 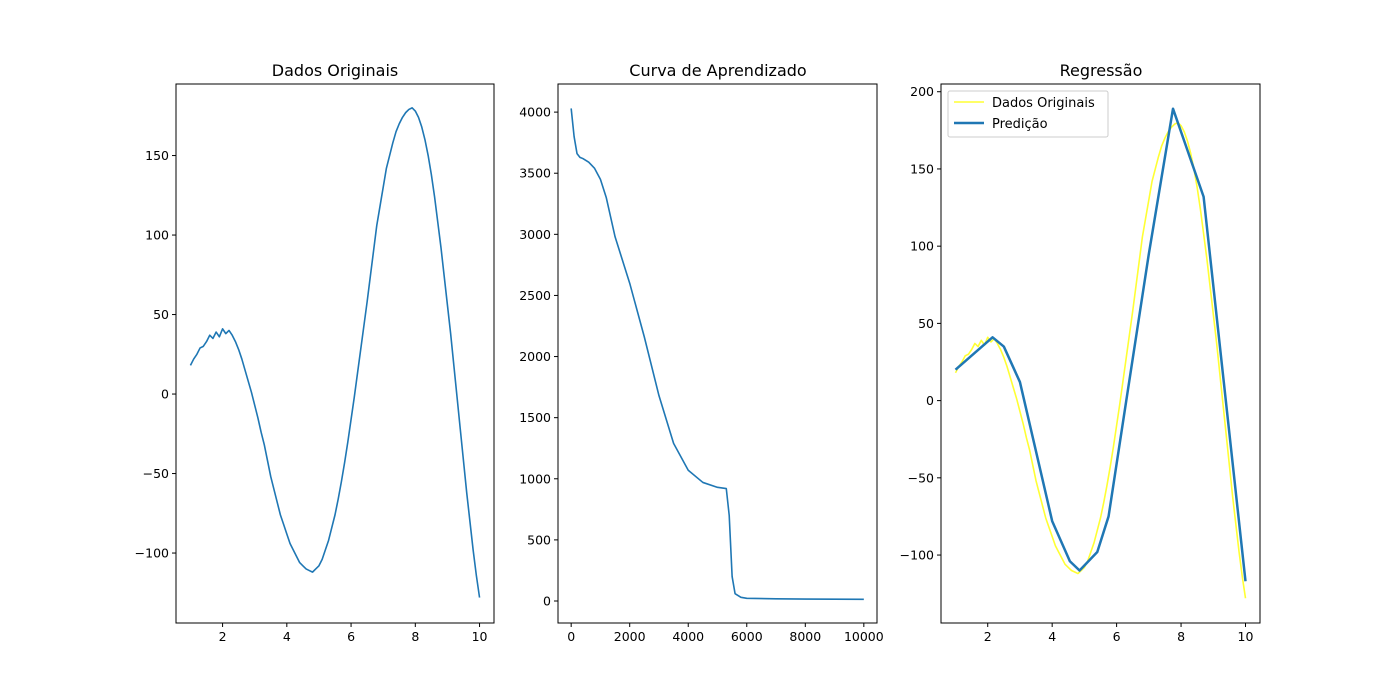 I want to click on x-tick-label: 8000, so click(x=805, y=636).